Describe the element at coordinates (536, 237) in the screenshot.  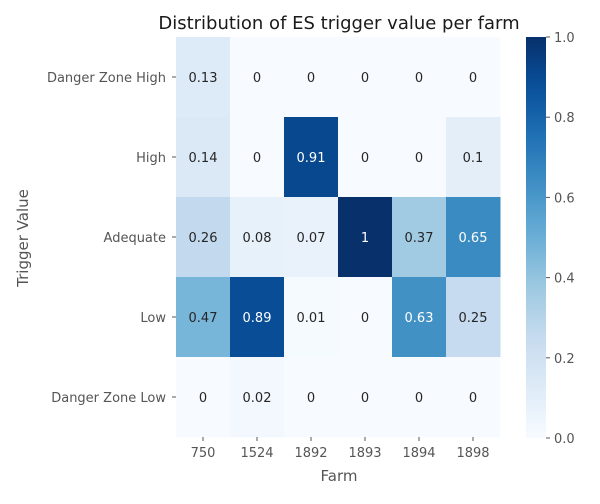
I see `colorbar-scale` at that location.